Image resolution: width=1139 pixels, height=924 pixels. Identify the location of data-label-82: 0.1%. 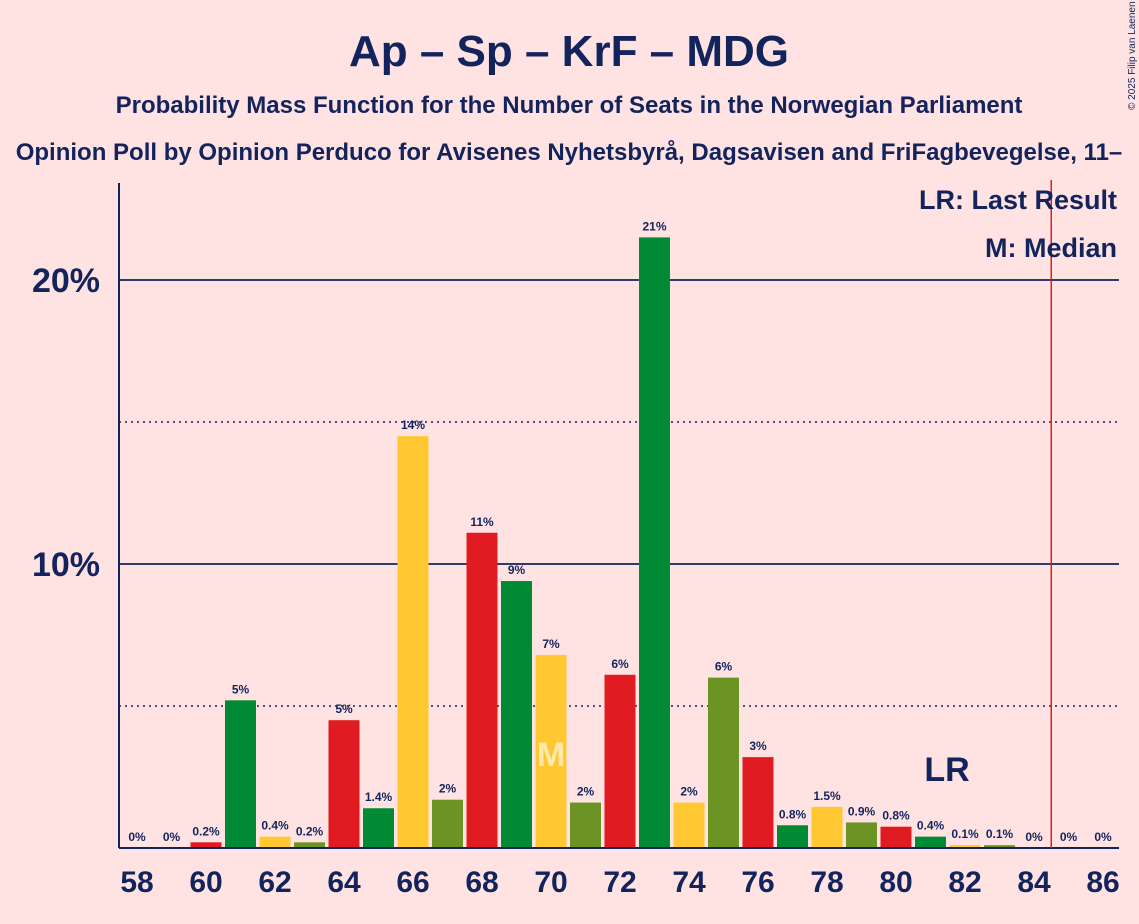
(965, 834).